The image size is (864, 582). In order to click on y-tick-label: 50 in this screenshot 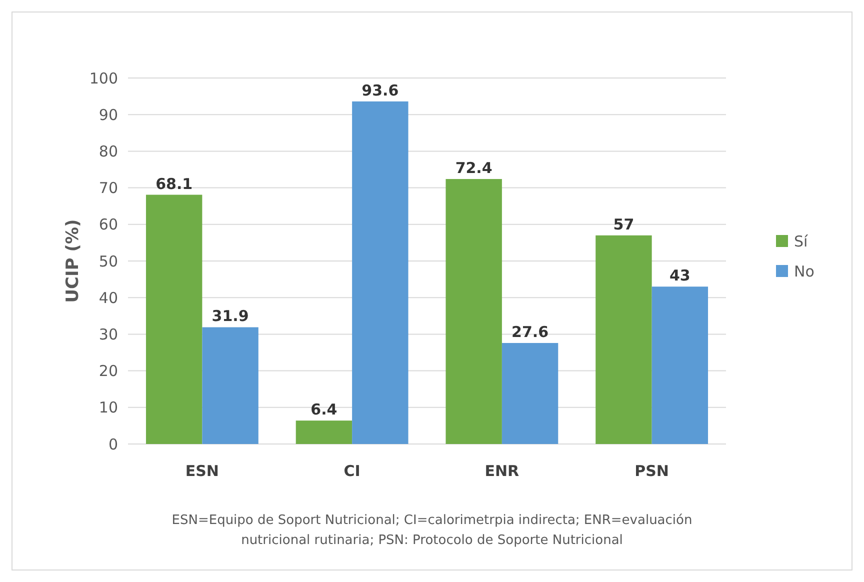, I will do `click(108, 261)`.